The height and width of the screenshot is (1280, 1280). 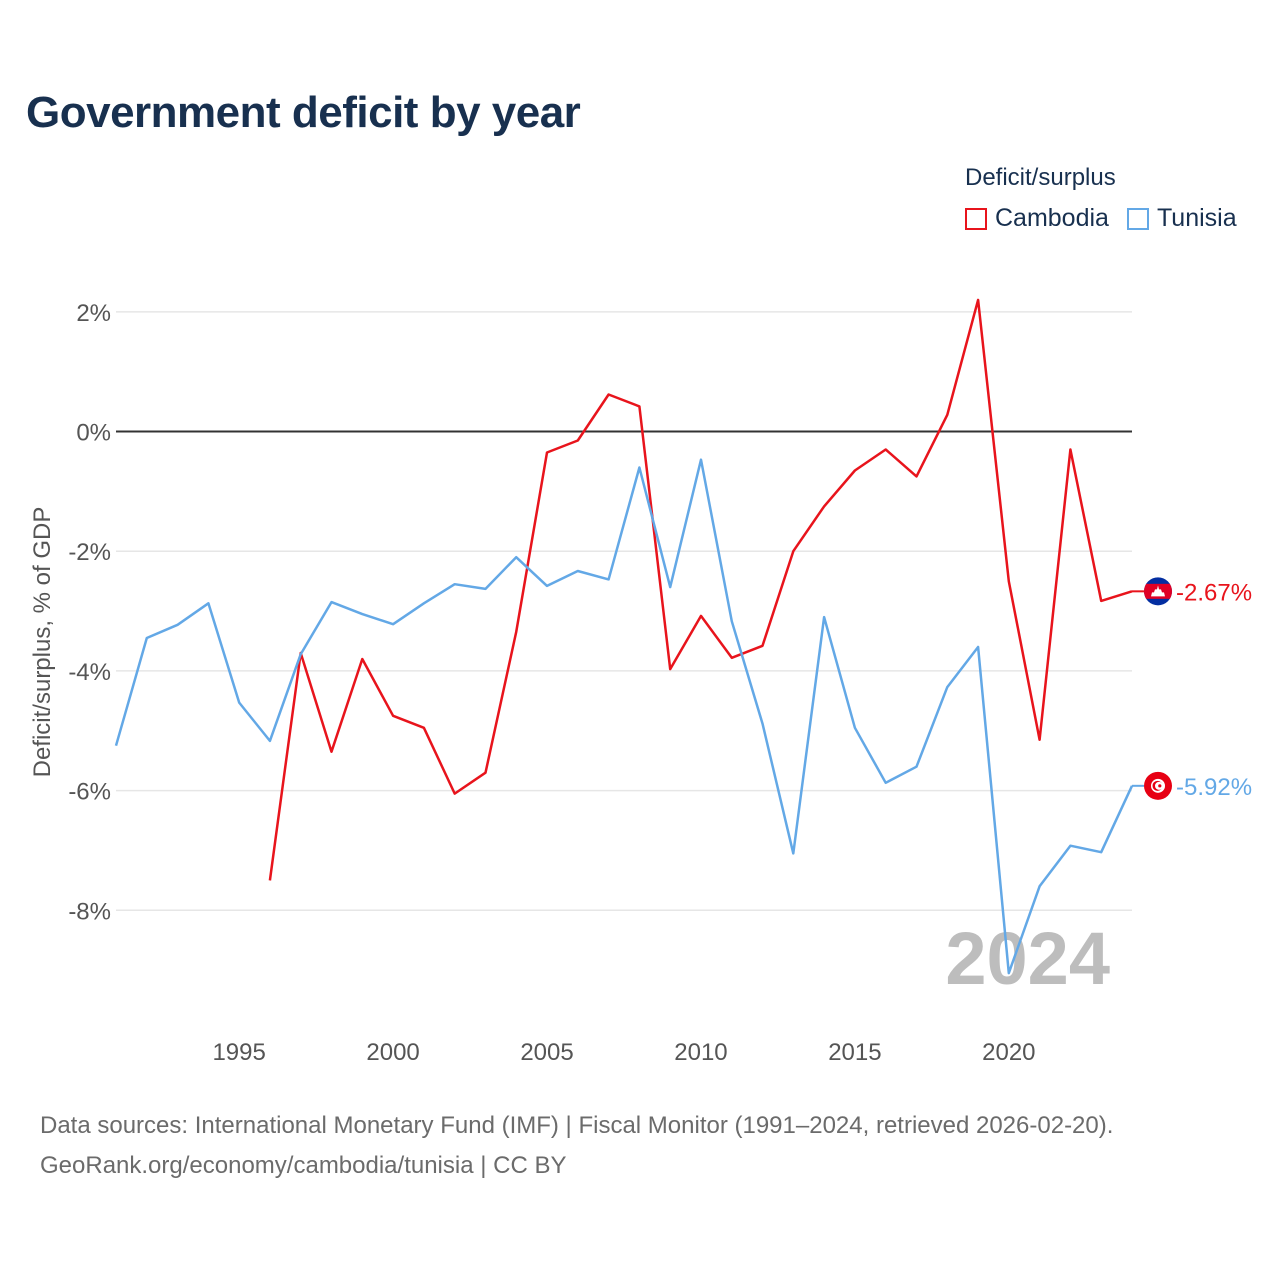 What do you see at coordinates (1158, 591) in the screenshot?
I see `cambodia-flag-icon` at bounding box center [1158, 591].